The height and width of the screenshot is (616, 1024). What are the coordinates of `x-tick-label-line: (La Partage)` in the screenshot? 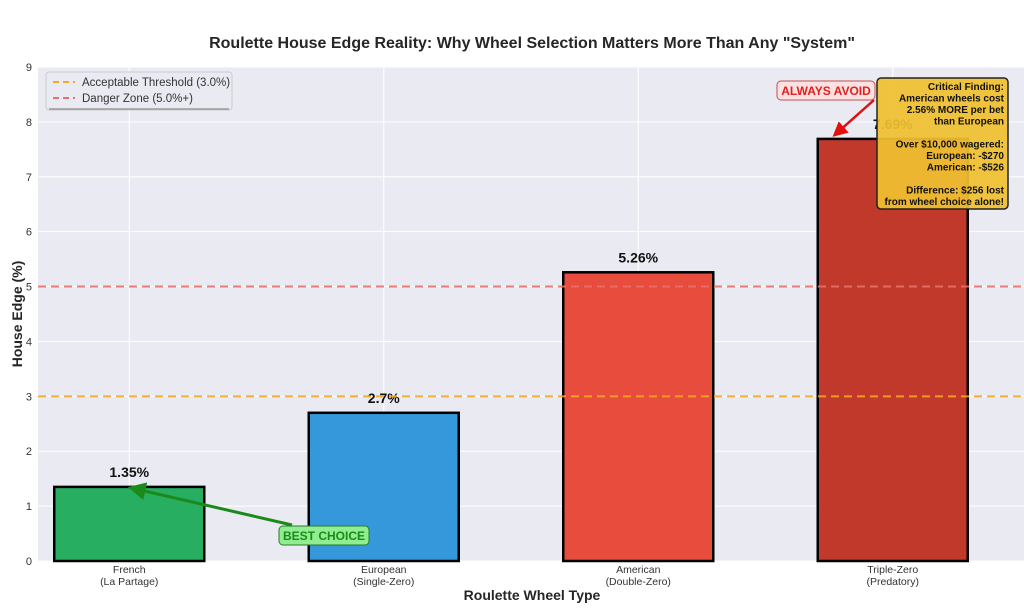 It's located at (129, 582).